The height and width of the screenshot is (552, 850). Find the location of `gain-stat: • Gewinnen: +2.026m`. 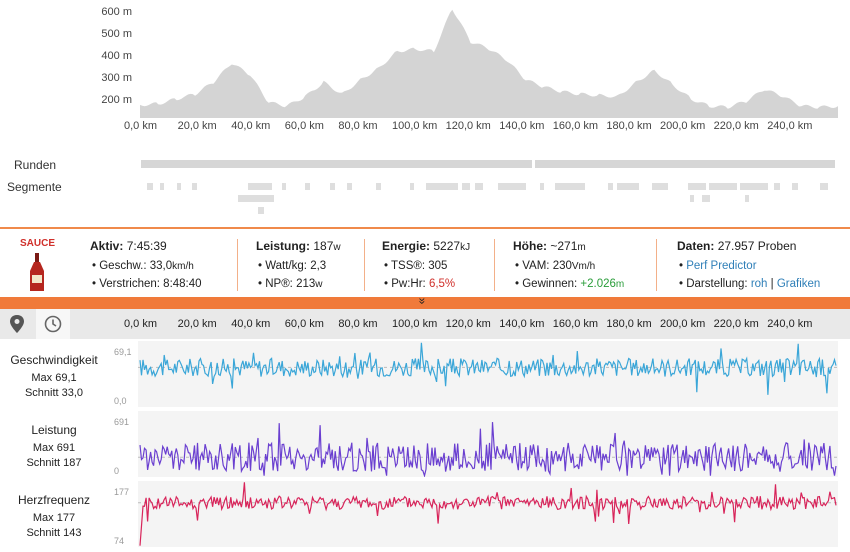

gain-stat: • Gewinnen: +2.026m is located at coordinates (570, 284).